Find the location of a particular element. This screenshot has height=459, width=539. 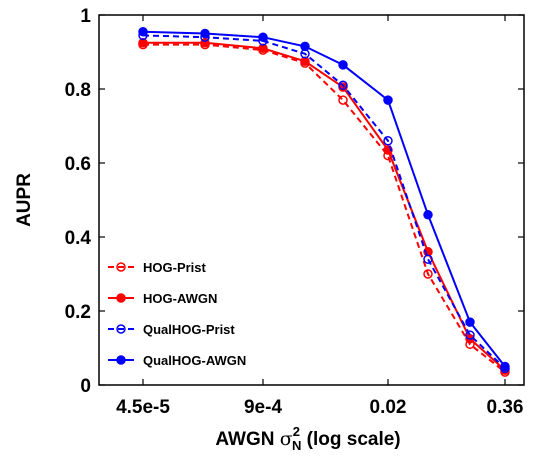

y-tick-label: 0.4 is located at coordinates (78, 238).